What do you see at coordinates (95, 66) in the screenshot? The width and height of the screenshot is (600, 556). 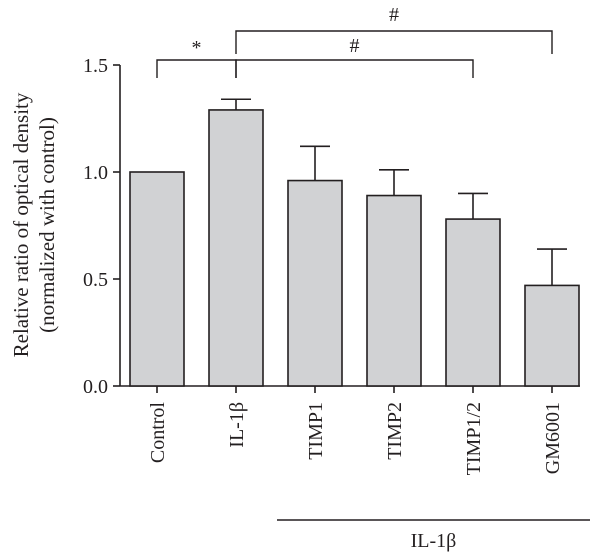 I see `y-tick-label: 1.5` at bounding box center [95, 66].